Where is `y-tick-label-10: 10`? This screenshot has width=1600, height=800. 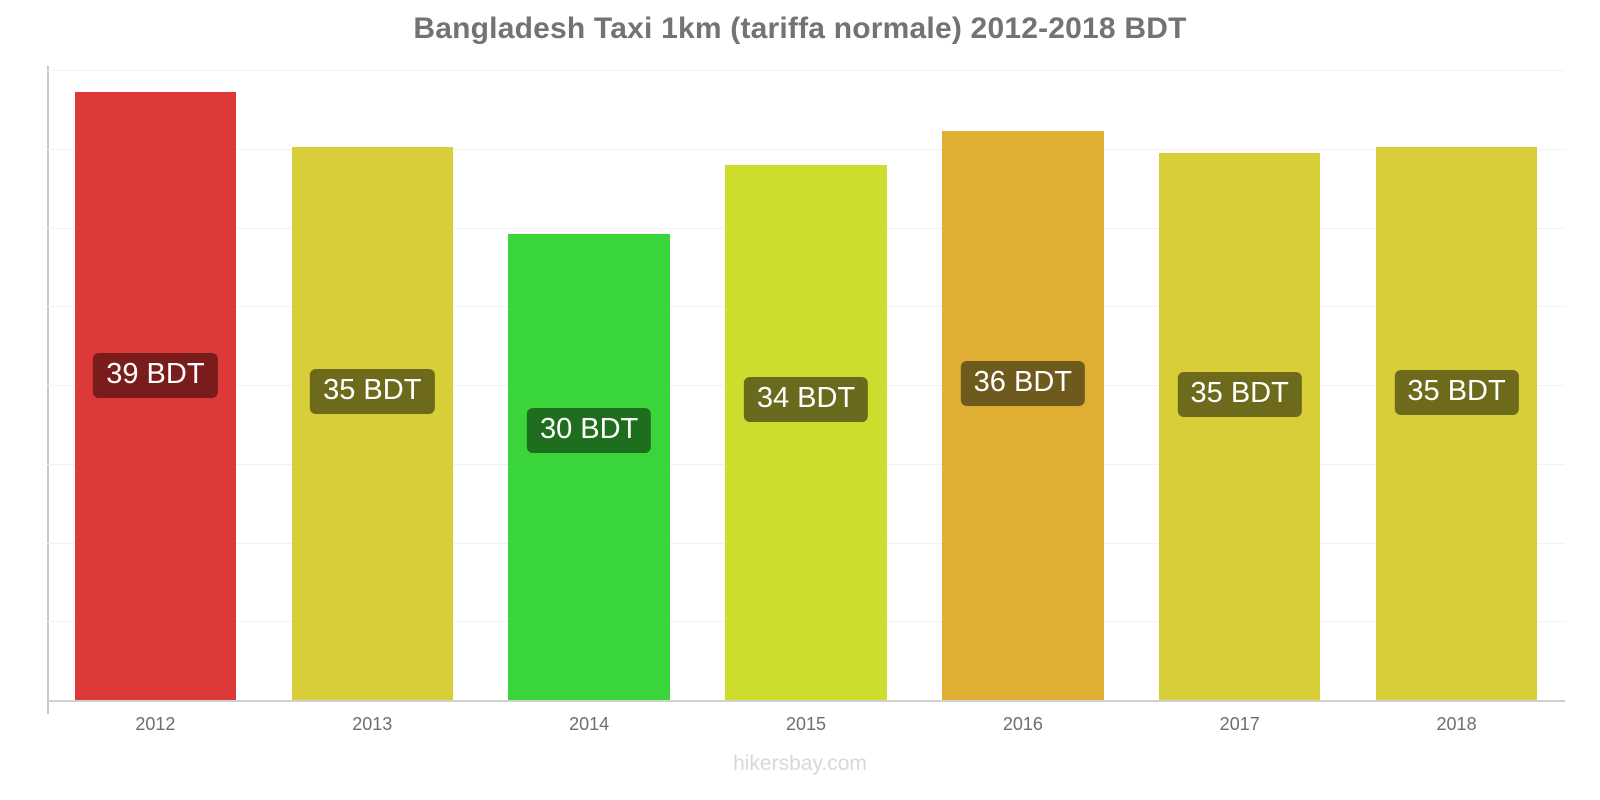
y-tick-label-10: 10 is located at coordinates (2, 543).